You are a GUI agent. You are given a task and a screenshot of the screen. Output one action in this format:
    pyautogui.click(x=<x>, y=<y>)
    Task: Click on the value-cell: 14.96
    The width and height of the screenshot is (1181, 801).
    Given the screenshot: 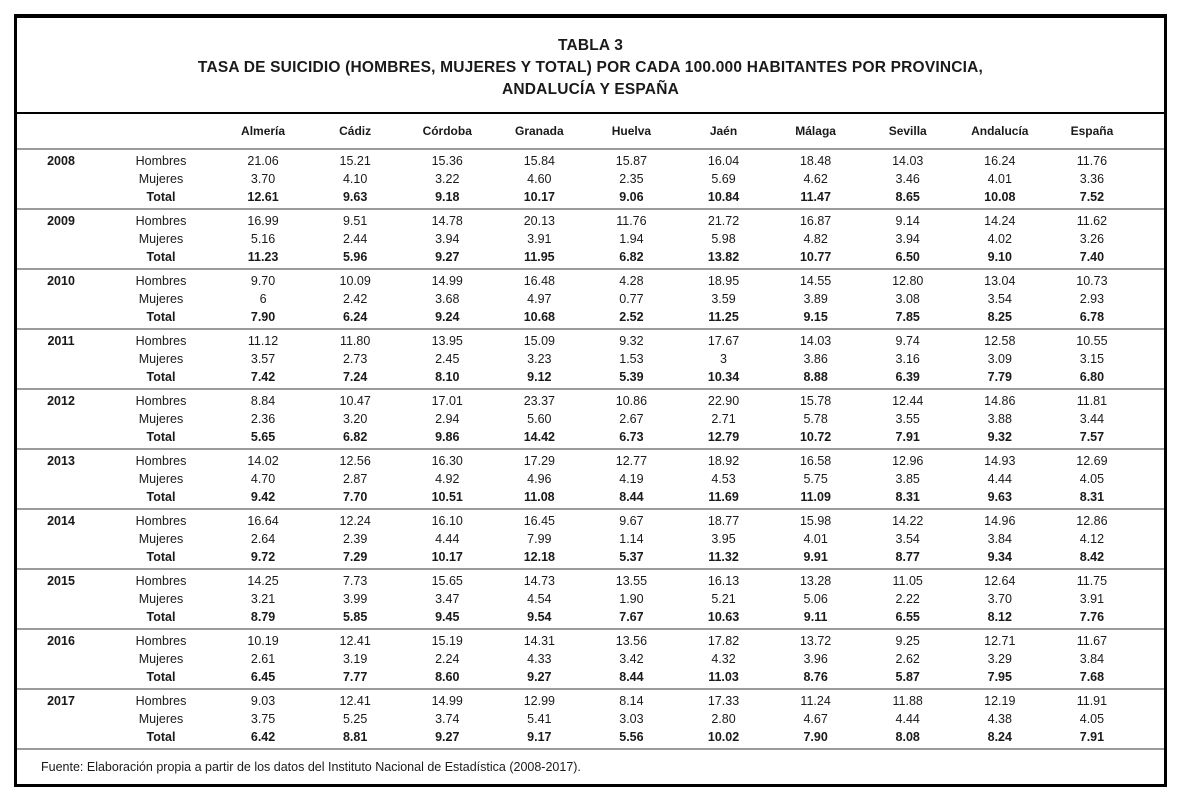 What is the action you would take?
    pyautogui.click(x=1000, y=521)
    